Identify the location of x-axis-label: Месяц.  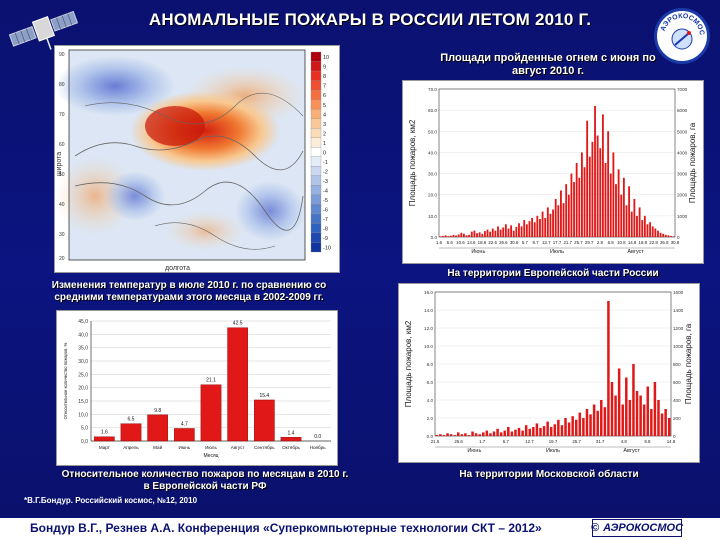
(210, 456).